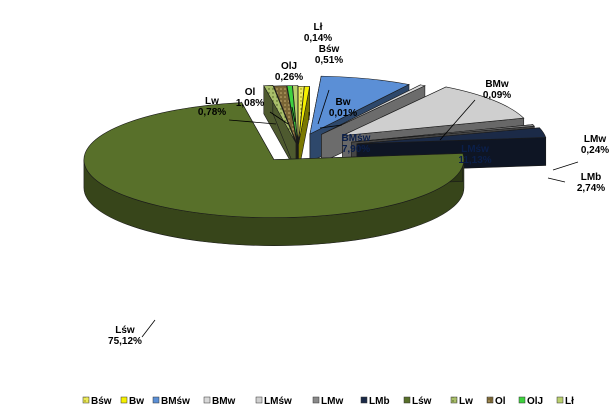 The width and height of the screenshot is (611, 420). I want to click on legend-label: BMśw, so click(175, 401).